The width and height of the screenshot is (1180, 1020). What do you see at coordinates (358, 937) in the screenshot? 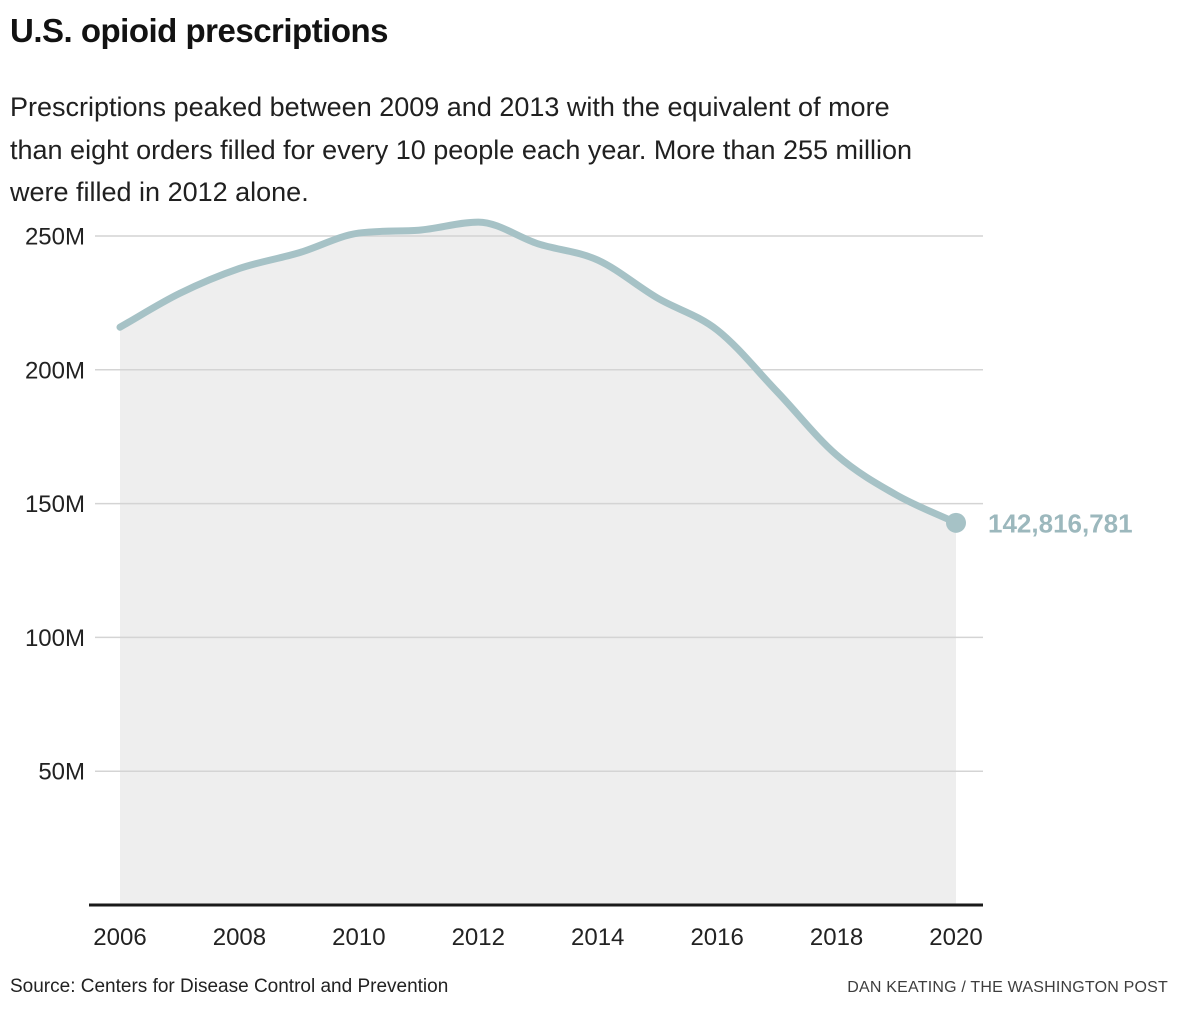
I see `x-axis-label-2010: 2010` at bounding box center [358, 937].